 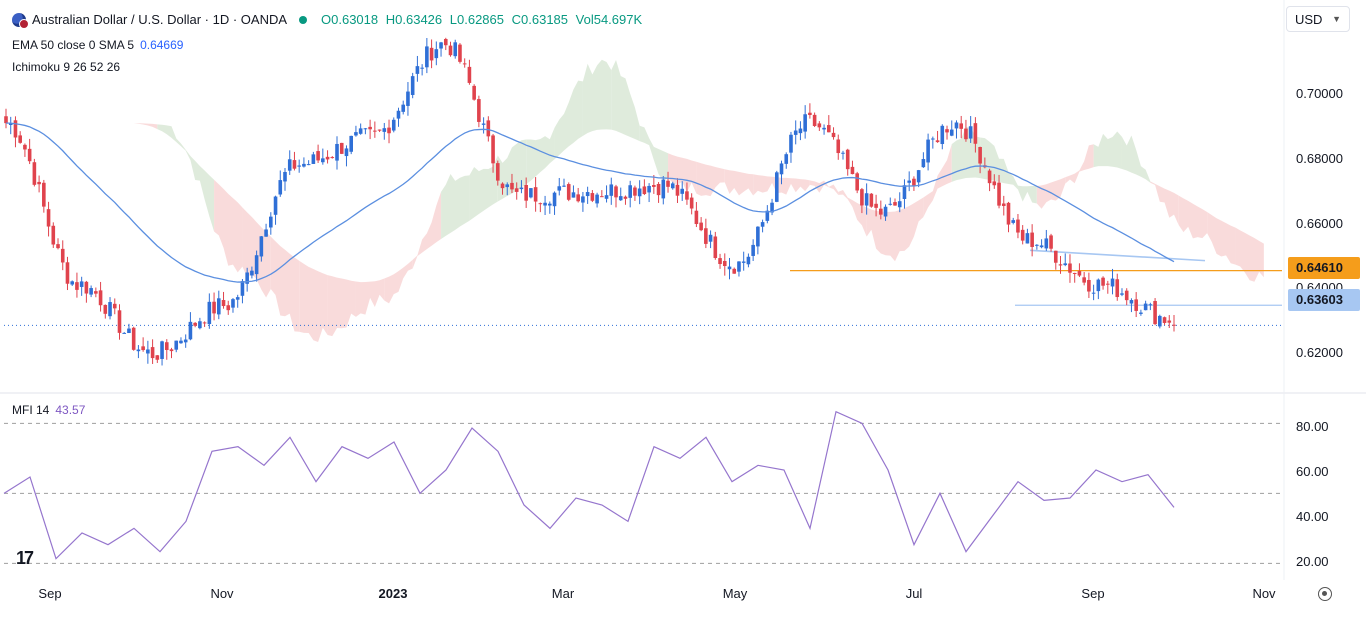 What do you see at coordinates (1264, 593) in the screenshot?
I see `time-axis-label: Nov` at bounding box center [1264, 593].